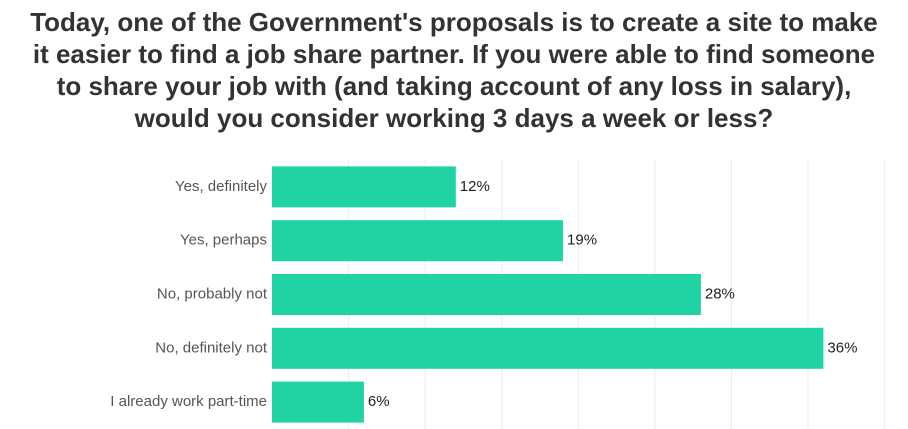  What do you see at coordinates (379, 401) in the screenshot?
I see `value-label: 6%` at bounding box center [379, 401].